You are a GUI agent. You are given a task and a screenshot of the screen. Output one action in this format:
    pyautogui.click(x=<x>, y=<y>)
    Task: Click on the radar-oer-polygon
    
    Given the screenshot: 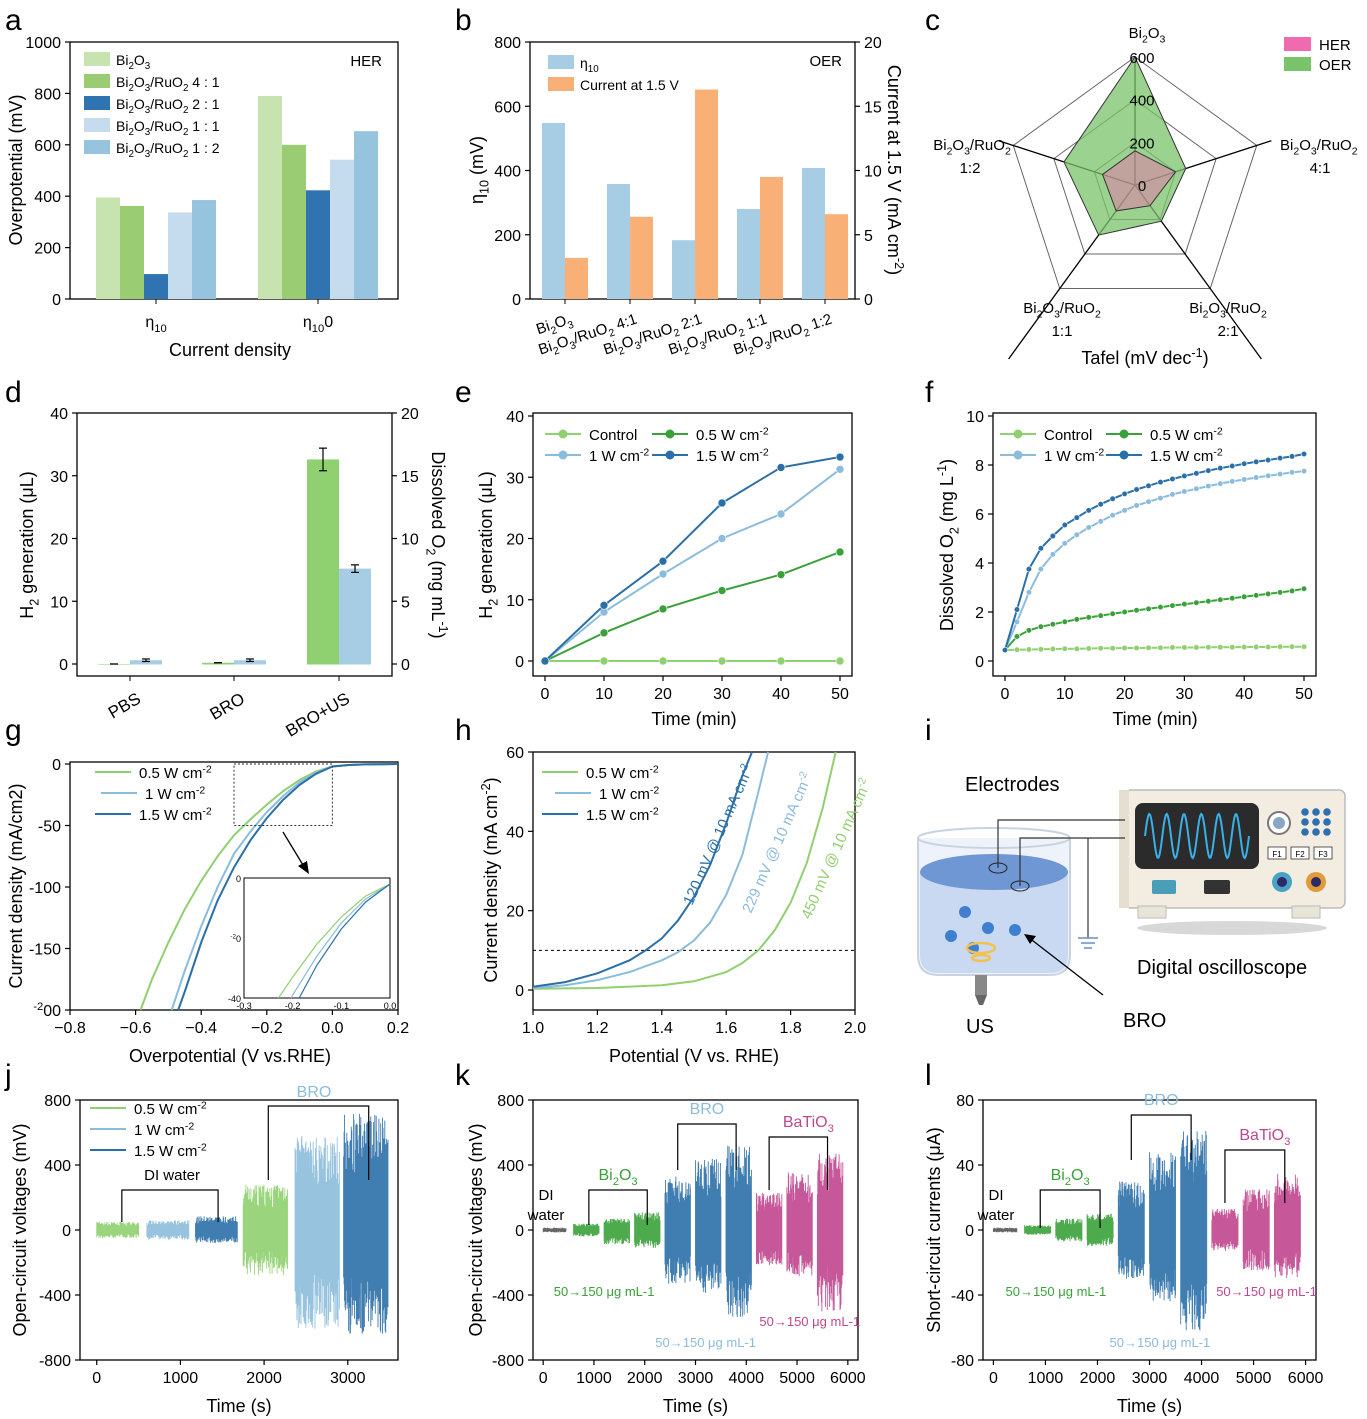 What is the action you would take?
    pyautogui.click(x=1125, y=145)
    